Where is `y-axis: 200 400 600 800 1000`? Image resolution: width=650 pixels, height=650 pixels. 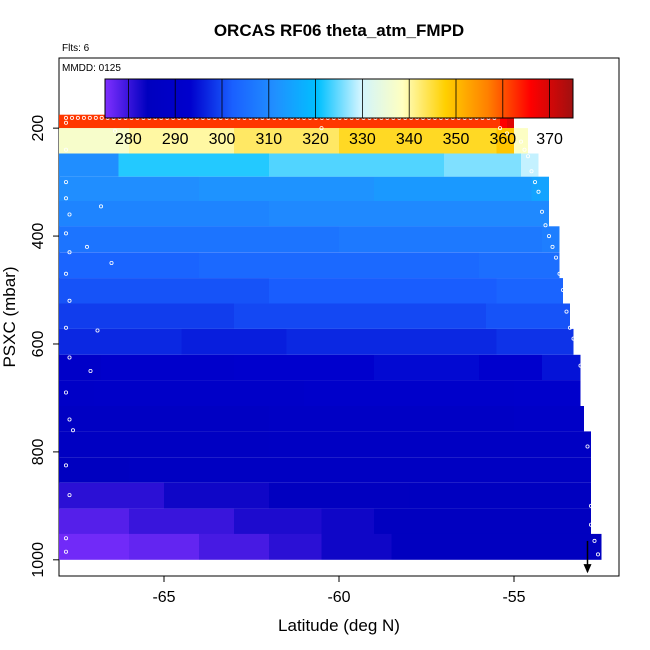
y-axis: 200 400 600 800 1000 is located at coordinates (44, 346).